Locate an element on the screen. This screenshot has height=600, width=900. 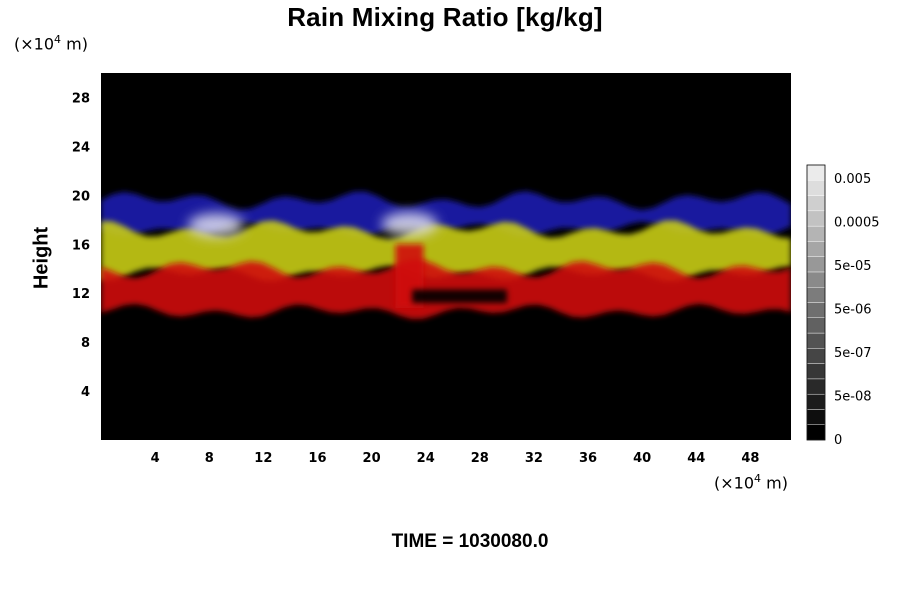
colorbar-label: 0.005 is located at coordinates (852, 179).